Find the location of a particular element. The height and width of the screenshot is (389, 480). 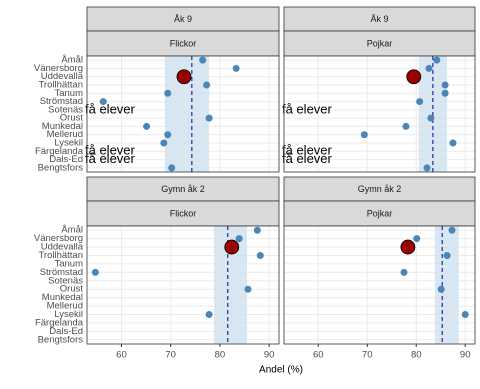

y-tick-label: Tanum is located at coordinates (68, 263).